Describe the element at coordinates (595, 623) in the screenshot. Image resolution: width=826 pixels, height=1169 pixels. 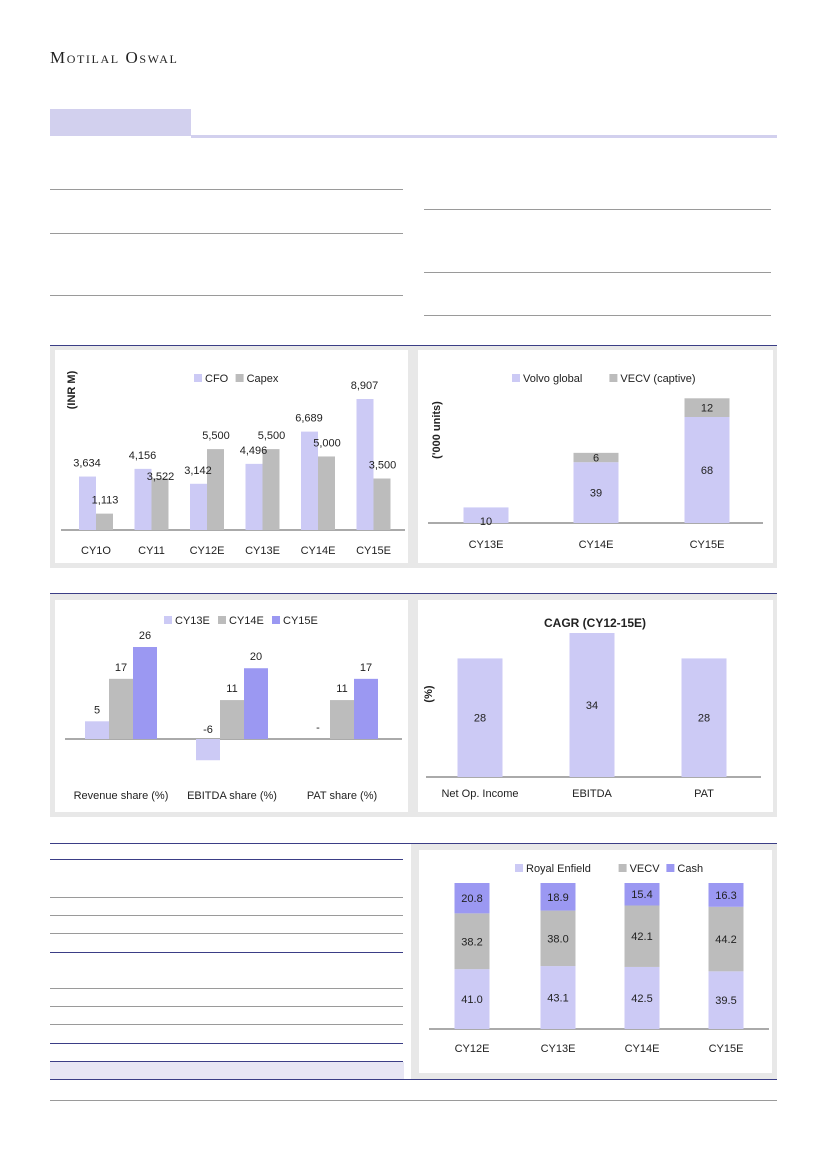
I see `chart-title: CAGR (CY12-15E)` at that location.